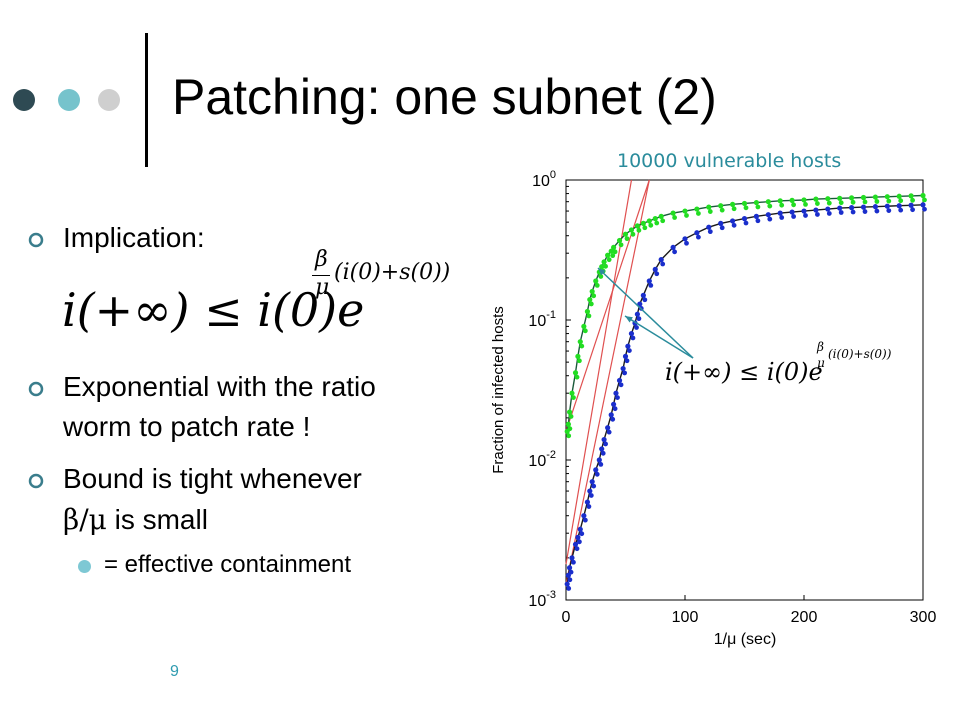 This screenshot has width=960, height=720. I want to click on sub-bullet-text: = effective containment, so click(228, 564).